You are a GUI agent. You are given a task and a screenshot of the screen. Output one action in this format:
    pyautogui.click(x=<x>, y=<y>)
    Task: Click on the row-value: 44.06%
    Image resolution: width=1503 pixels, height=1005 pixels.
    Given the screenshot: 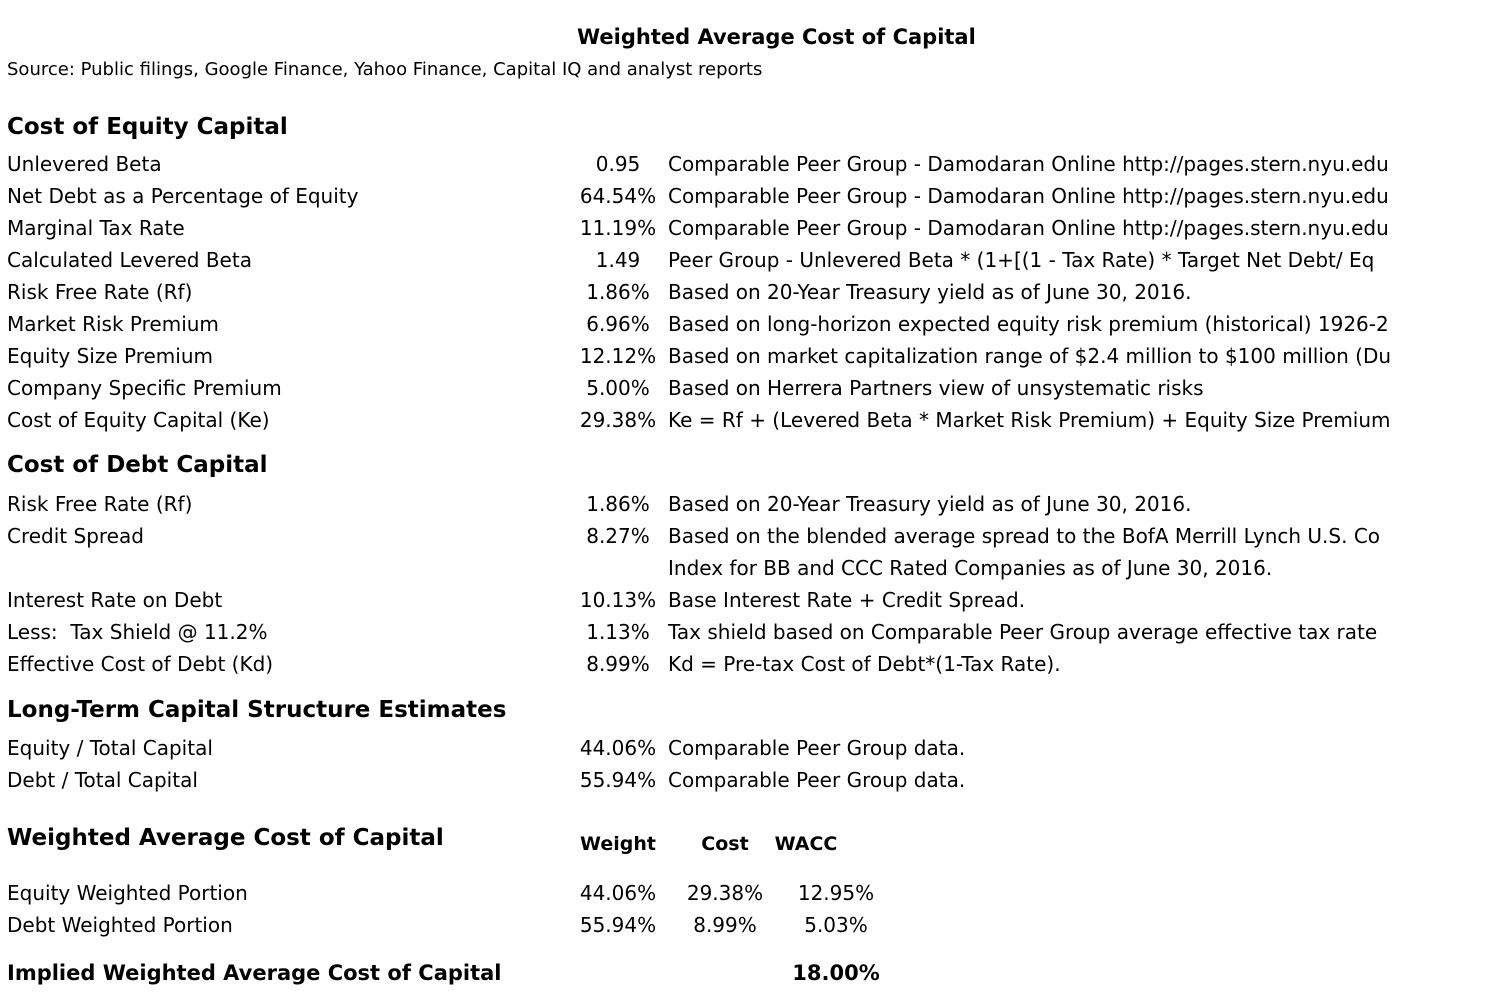 What is the action you would take?
    pyautogui.click(x=618, y=748)
    